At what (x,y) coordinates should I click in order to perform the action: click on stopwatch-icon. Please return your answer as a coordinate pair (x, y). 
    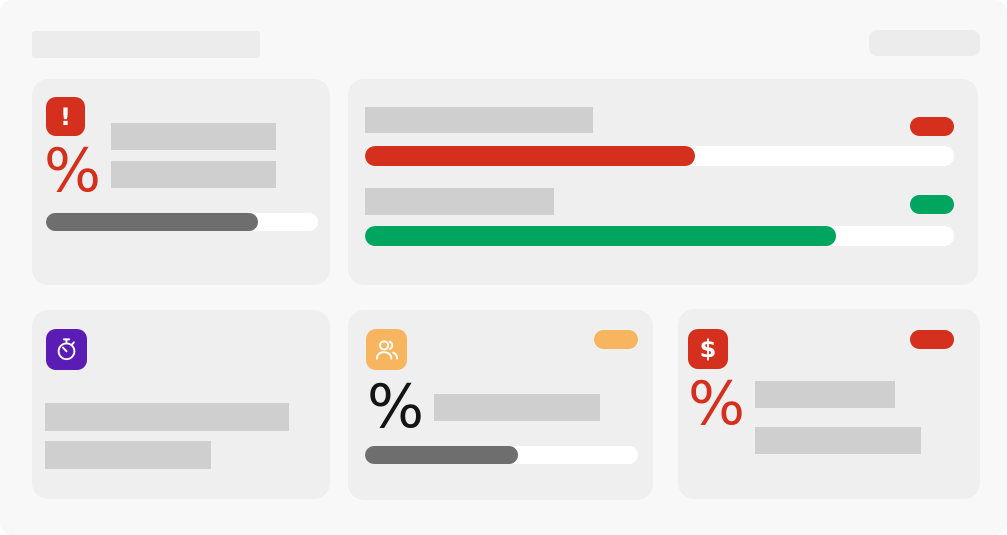
    Looking at the image, I should click on (66, 349).